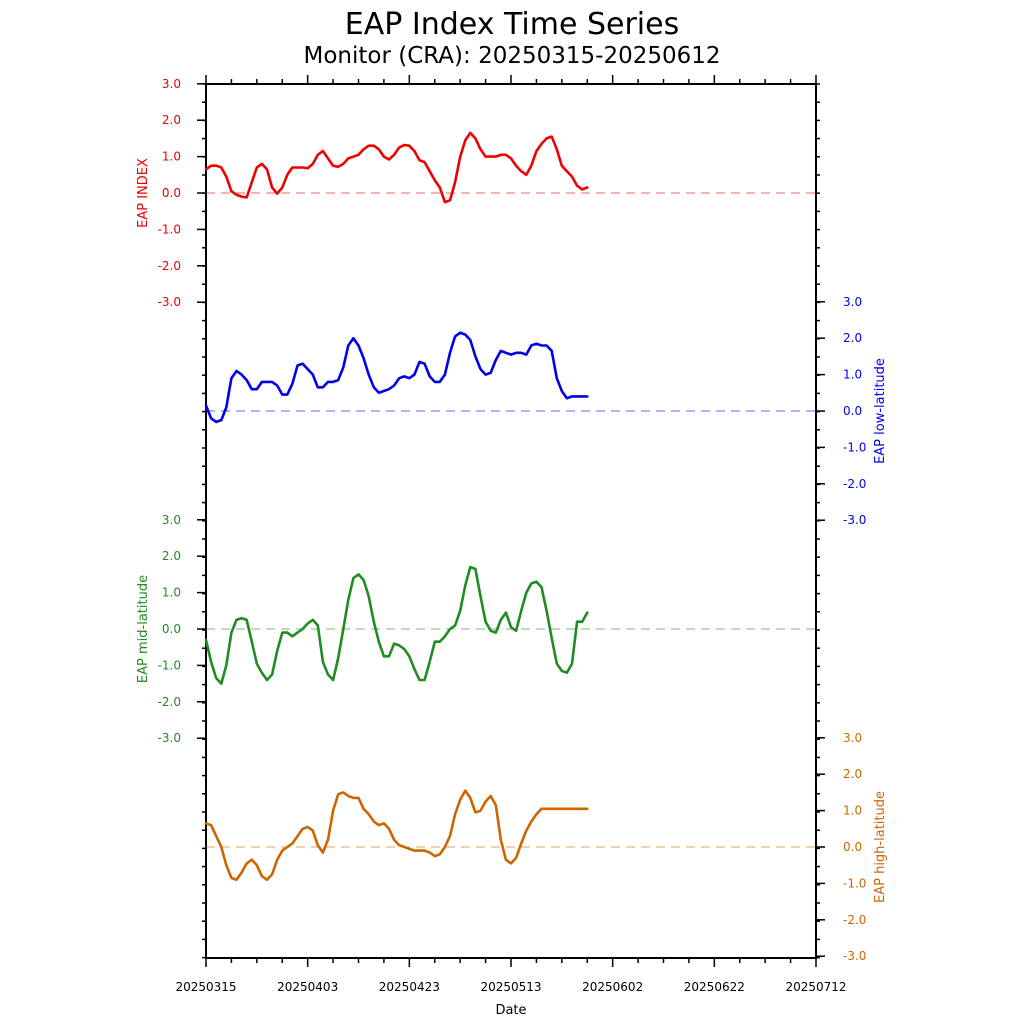  Describe the element at coordinates (396, 625) in the screenshot. I see `eap-mid-latitude-series-line` at that location.